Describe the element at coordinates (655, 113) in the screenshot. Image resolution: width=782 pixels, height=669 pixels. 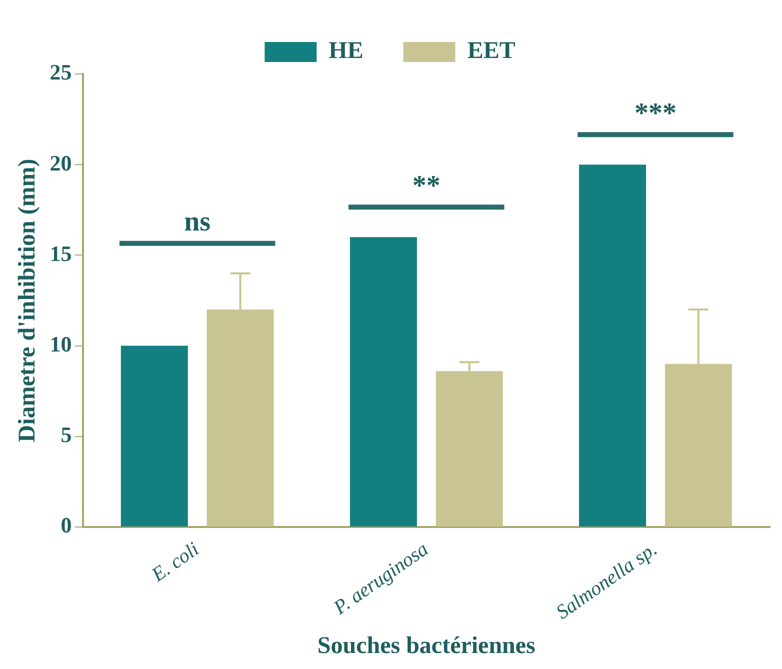
I see `annotation: ***` at that location.